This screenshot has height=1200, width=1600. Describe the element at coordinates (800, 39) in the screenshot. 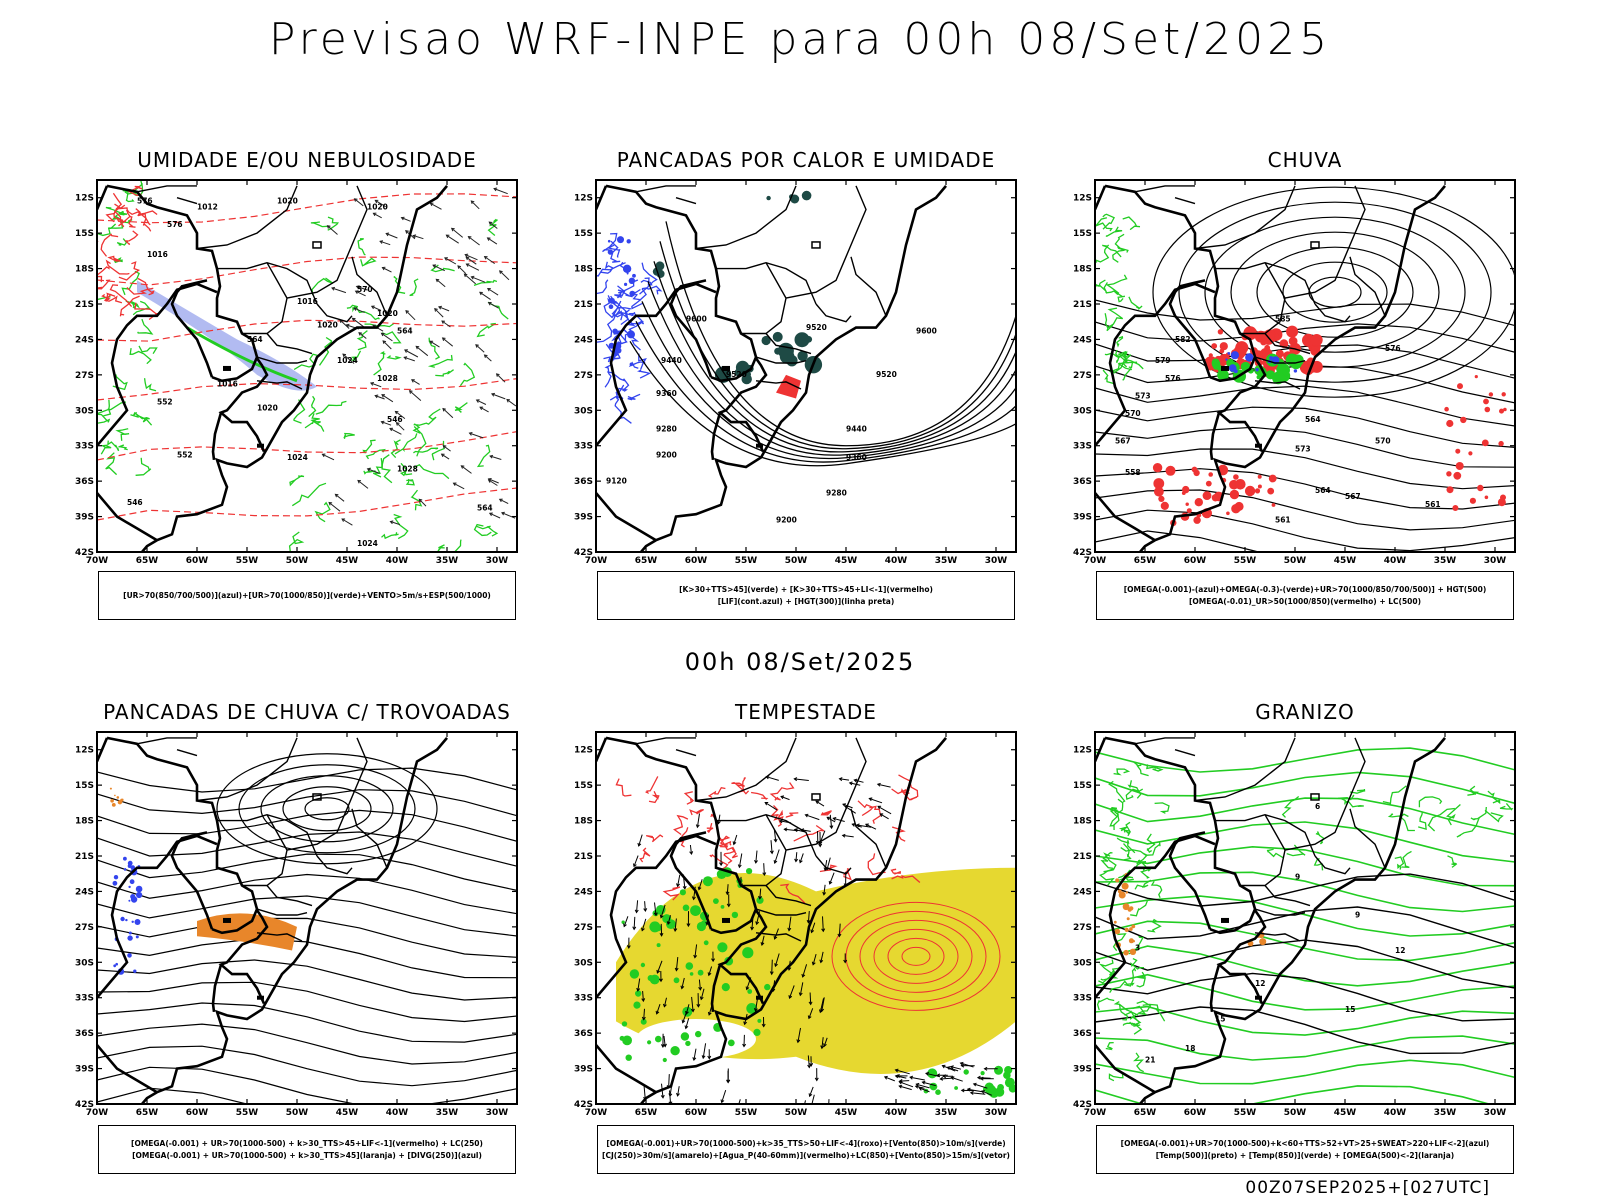

I see `main-title: Previsao WRF-INPE para 00h 08/Set/2025` at that location.